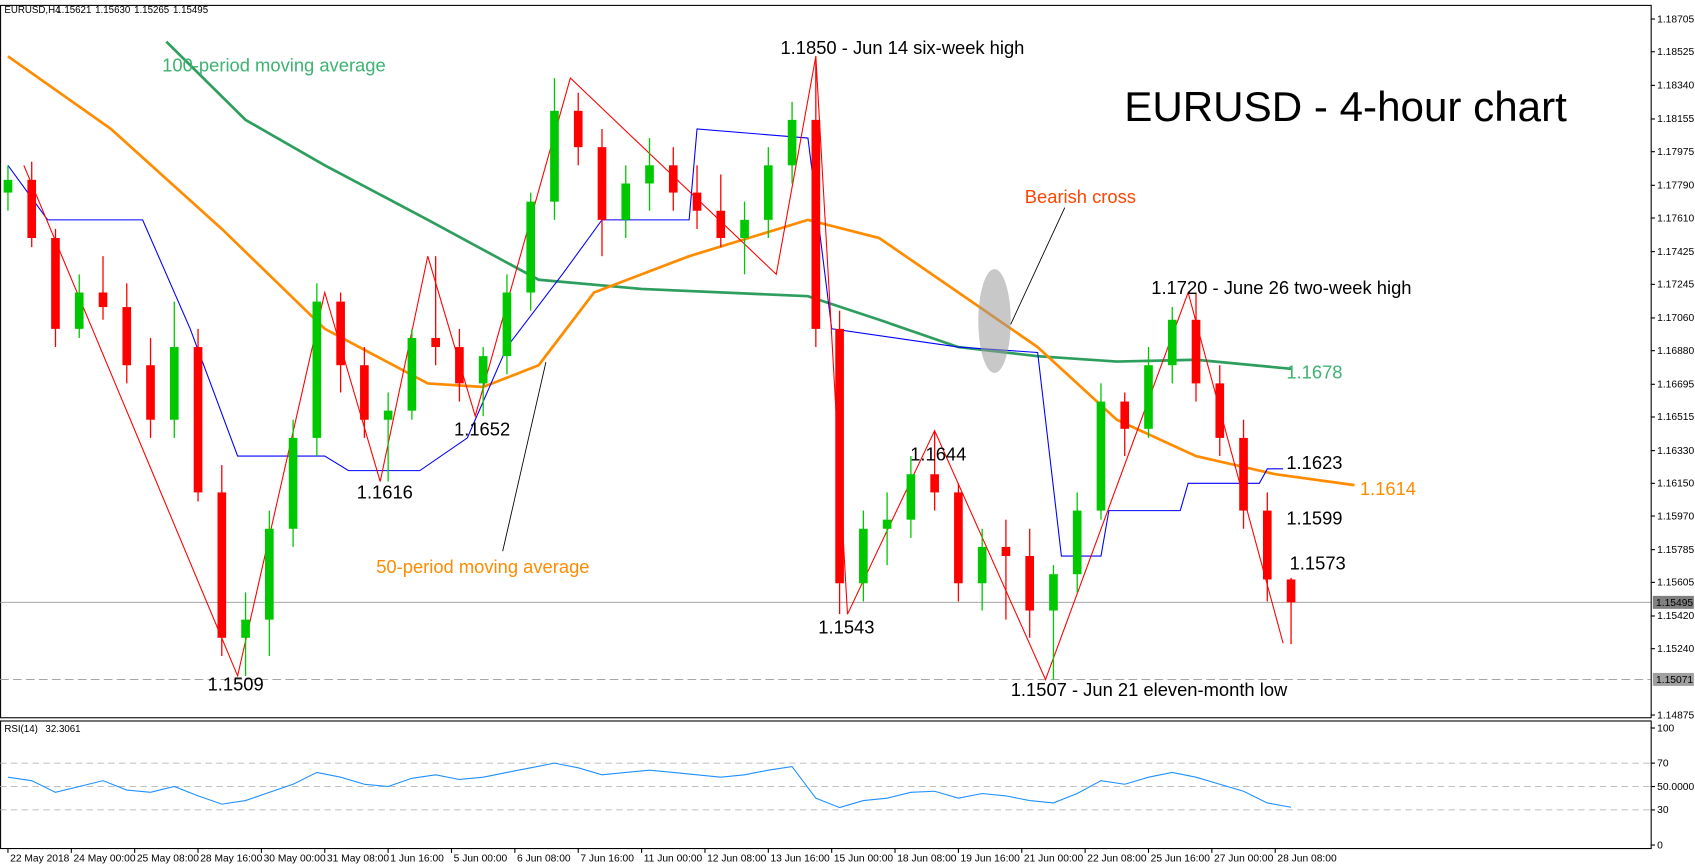 The image size is (1695, 868). What do you see at coordinates (1675, 715) in the screenshot?
I see `y-tick-label: 1.14875` at bounding box center [1675, 715].